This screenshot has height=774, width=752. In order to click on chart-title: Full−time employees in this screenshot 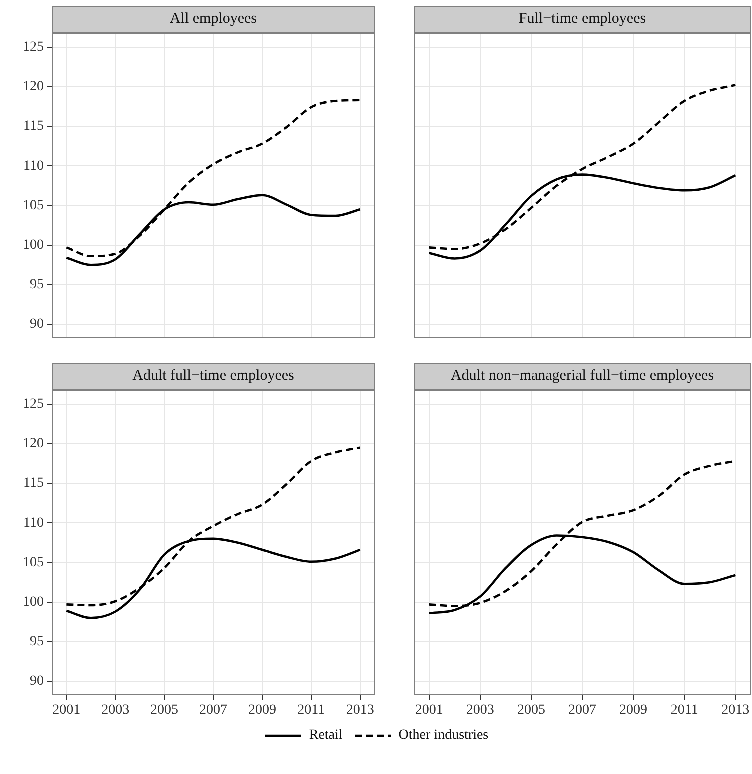, I will do `click(582, 19)`.